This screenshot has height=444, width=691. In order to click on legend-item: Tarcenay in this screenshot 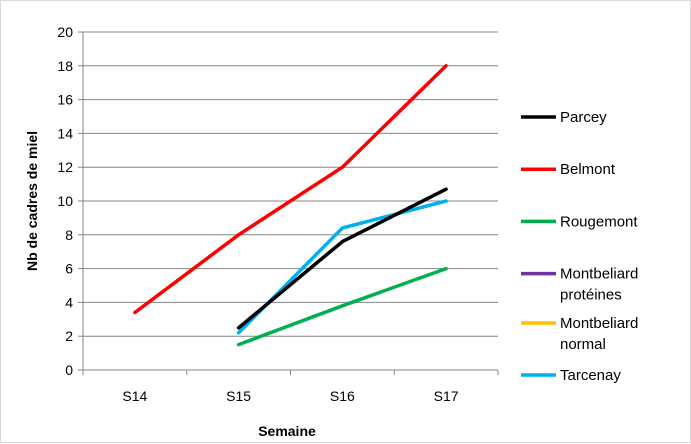, I will do `click(571, 375)`.